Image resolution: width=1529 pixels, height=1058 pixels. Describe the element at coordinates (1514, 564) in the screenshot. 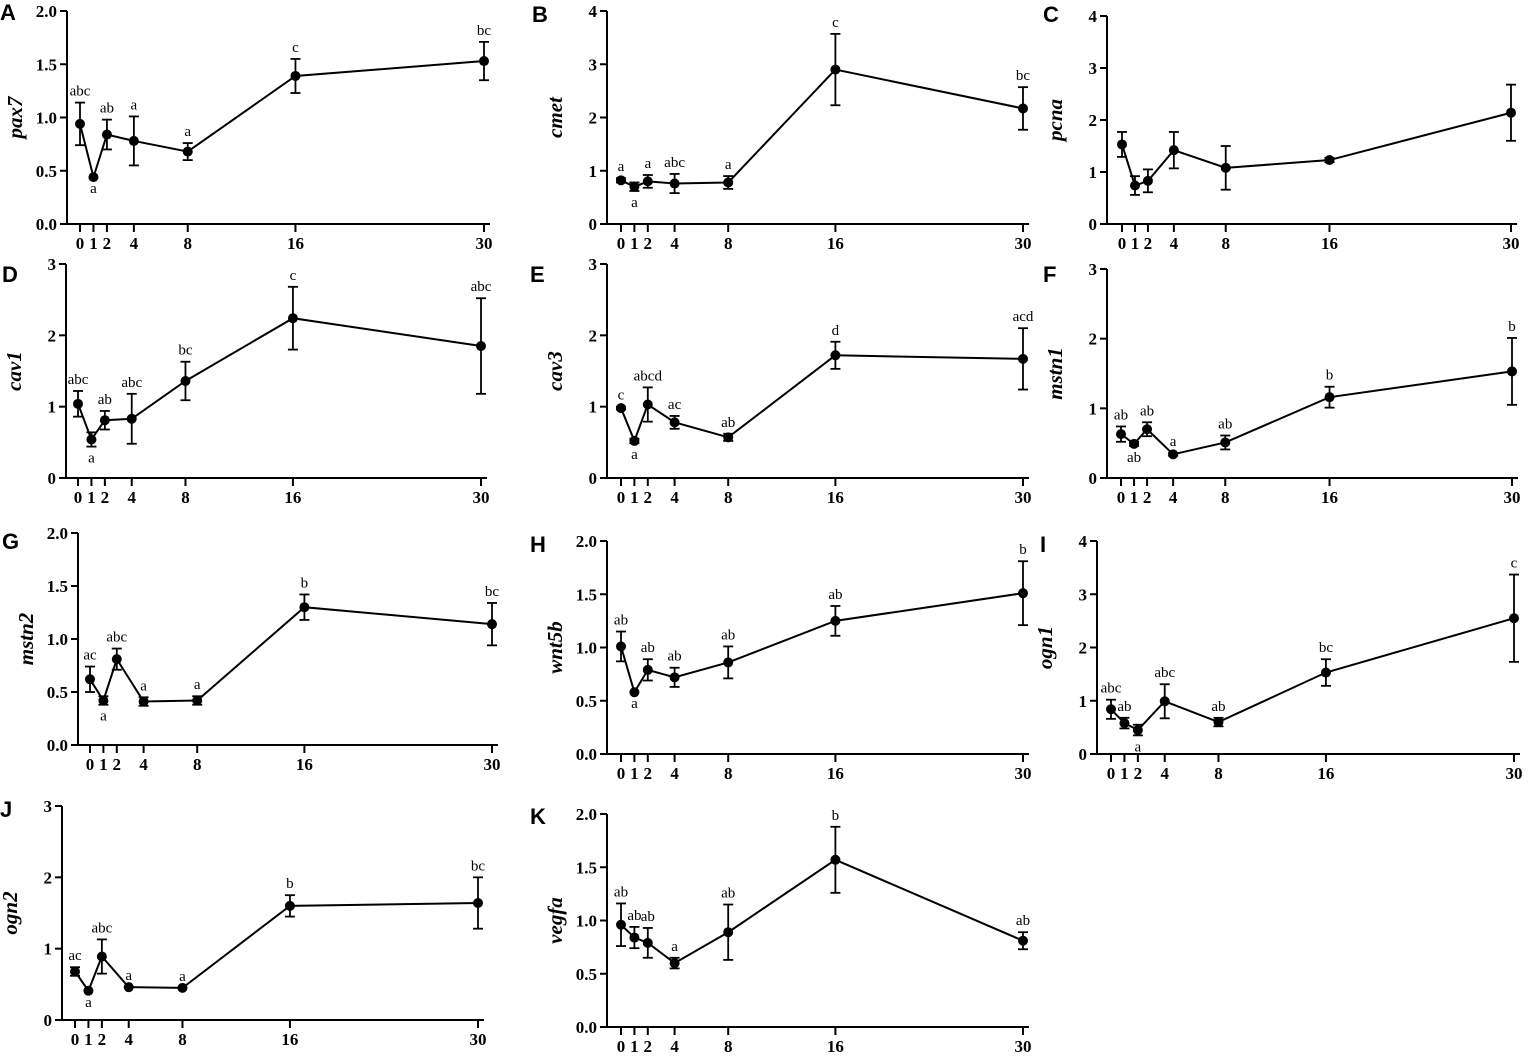

I see `significance-label: c` at that location.